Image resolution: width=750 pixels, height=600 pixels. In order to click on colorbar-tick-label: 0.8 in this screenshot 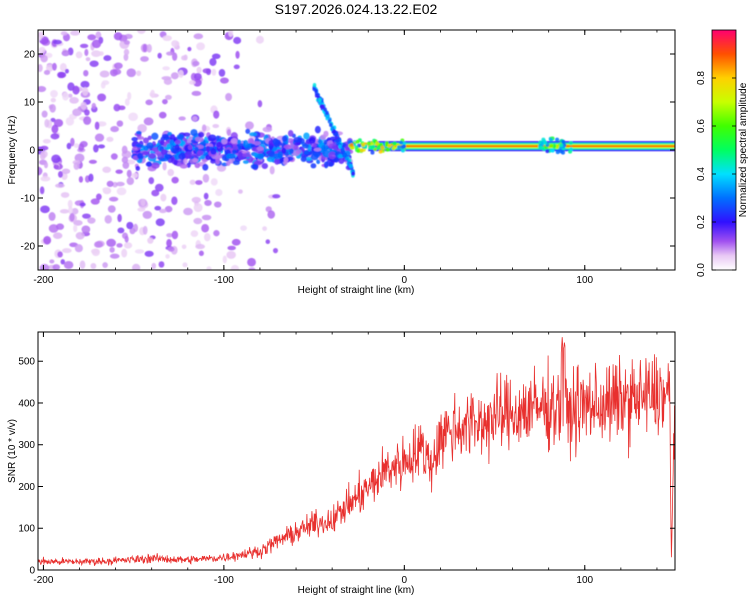, I will do `click(701, 78)`.